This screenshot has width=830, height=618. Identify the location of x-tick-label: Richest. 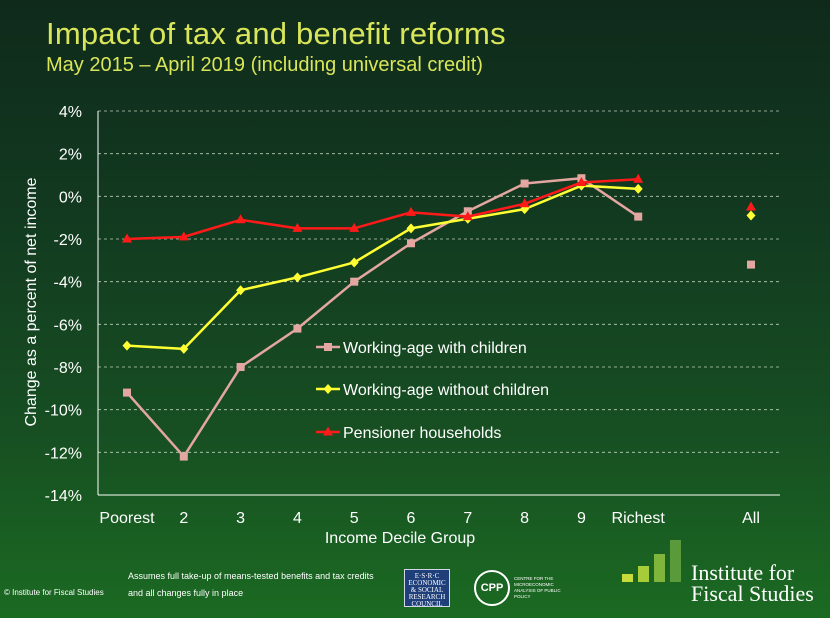
(639, 518).